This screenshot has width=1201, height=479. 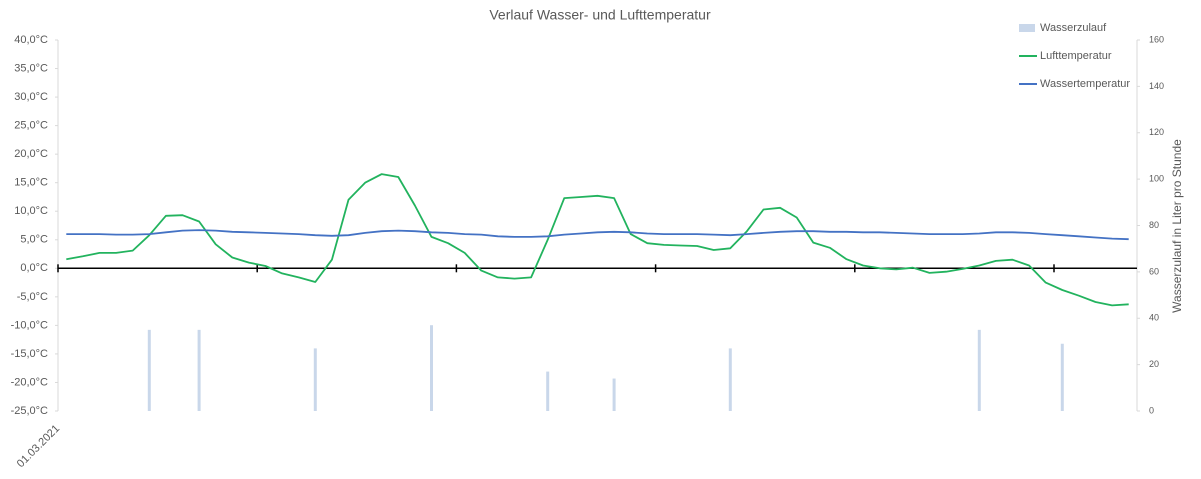 What do you see at coordinates (1154, 318) in the screenshot?
I see `y2-tick-label: 40` at bounding box center [1154, 318].